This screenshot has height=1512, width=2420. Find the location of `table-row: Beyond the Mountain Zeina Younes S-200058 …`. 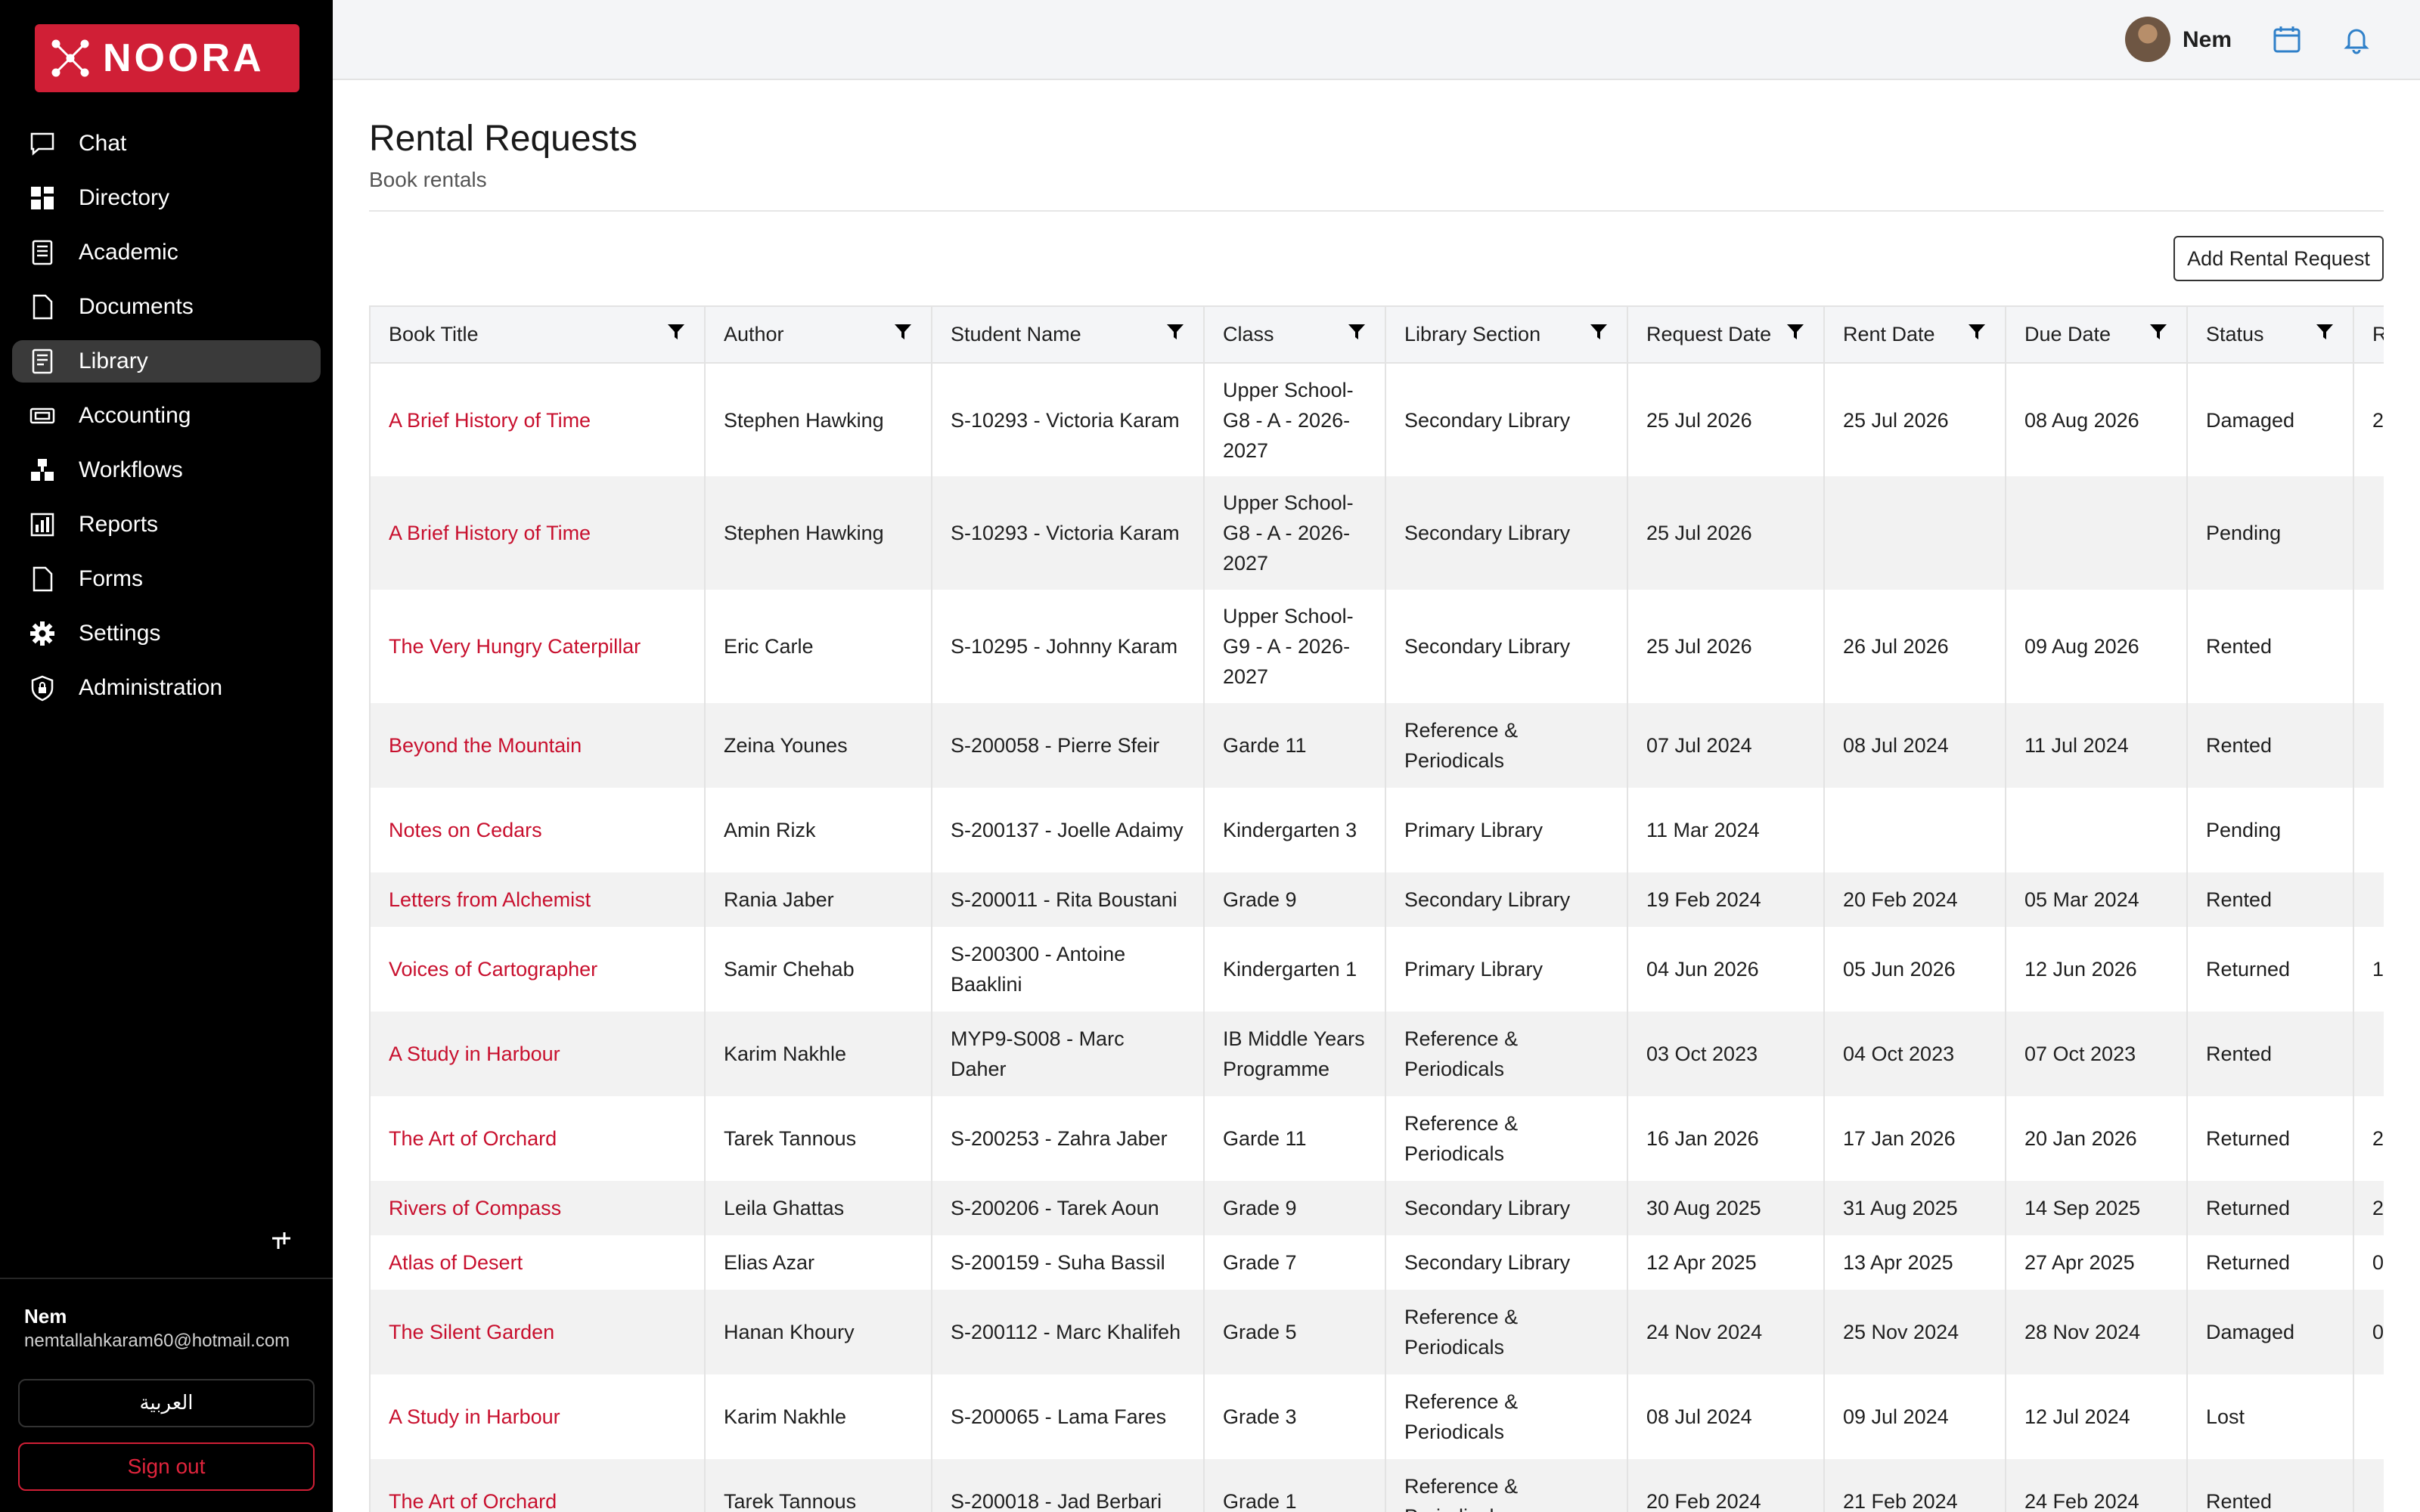

table-row: Beyond the Mountain Zeina Younes S-200058 … is located at coordinates (1377, 745).